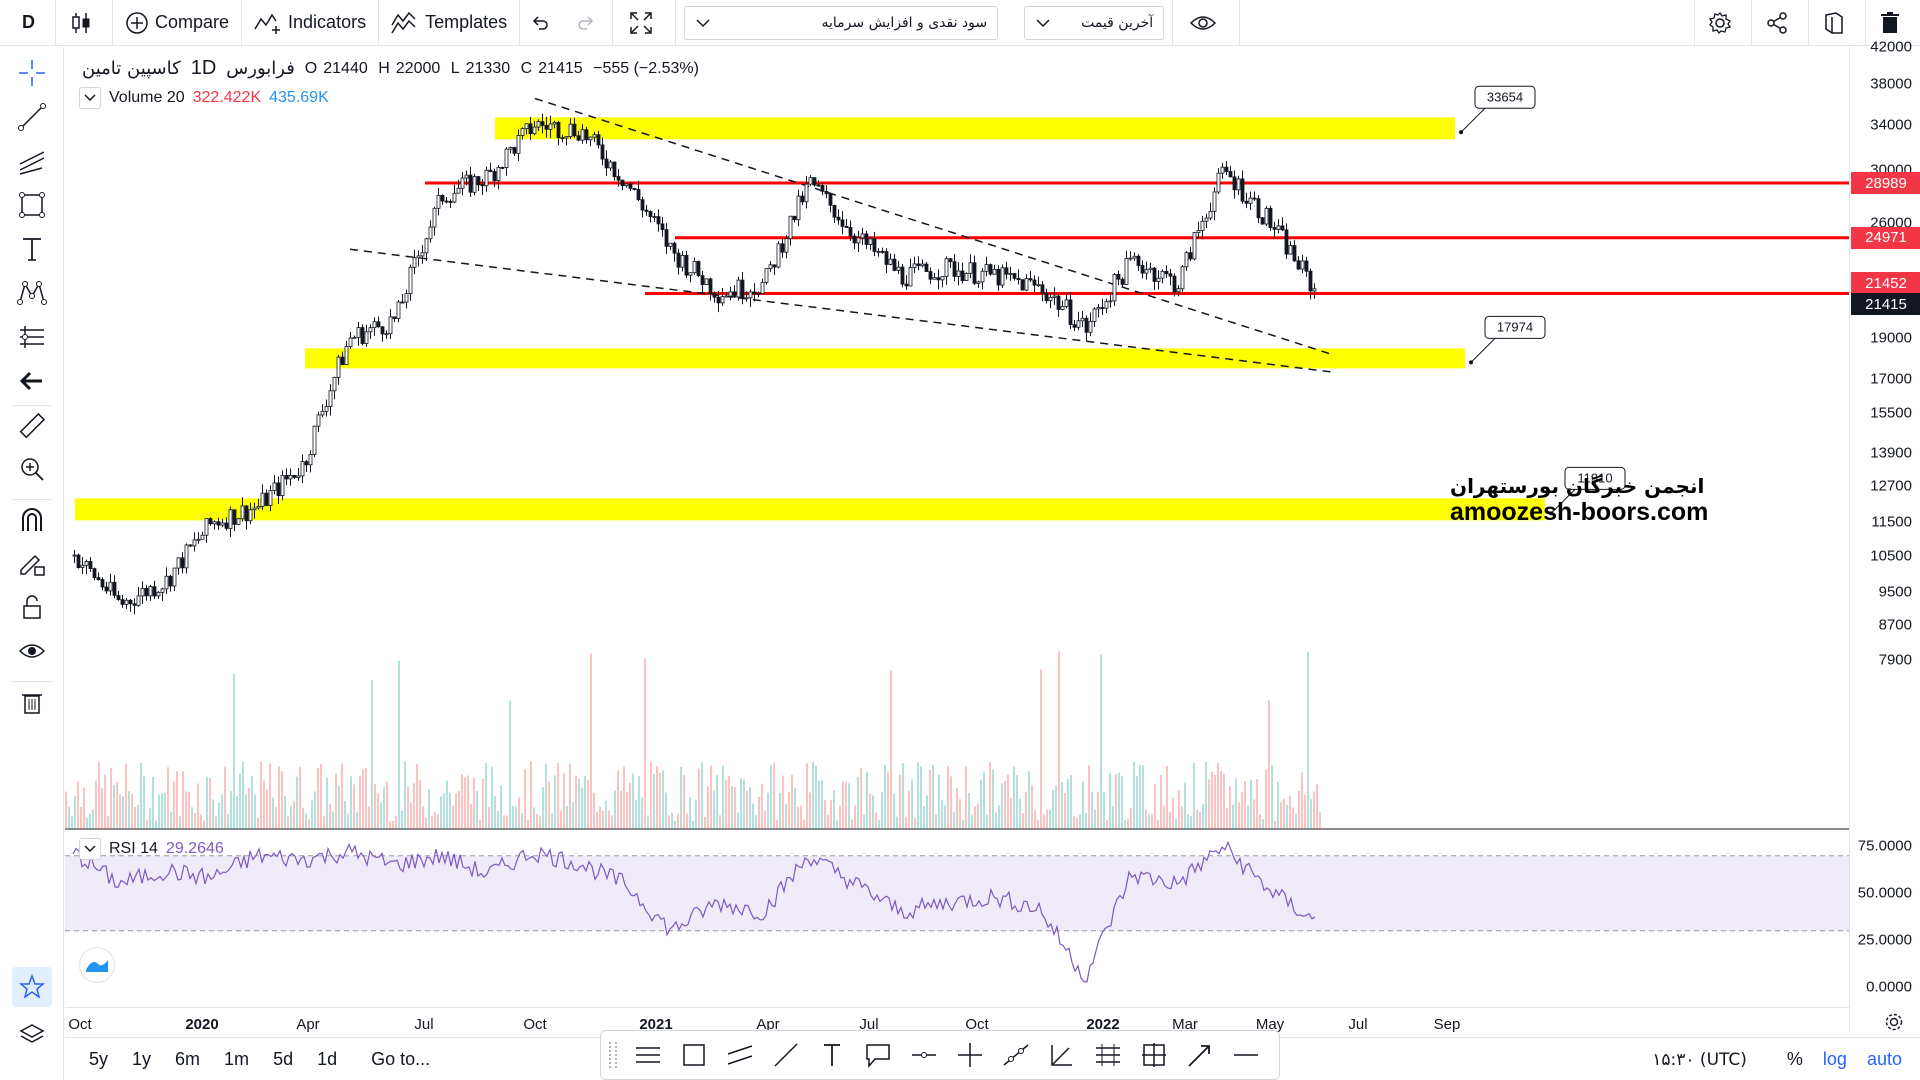 The height and width of the screenshot is (1080, 1920). What do you see at coordinates (32, 337) in the screenshot?
I see `prediction-tool` at bounding box center [32, 337].